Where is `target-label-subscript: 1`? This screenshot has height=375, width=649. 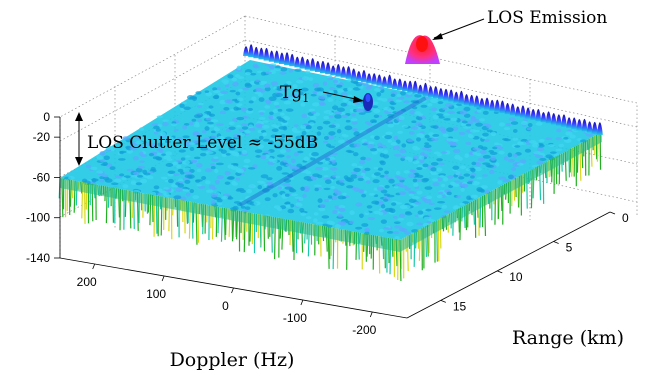
target-label-subscript: 1 is located at coordinates (305, 98).